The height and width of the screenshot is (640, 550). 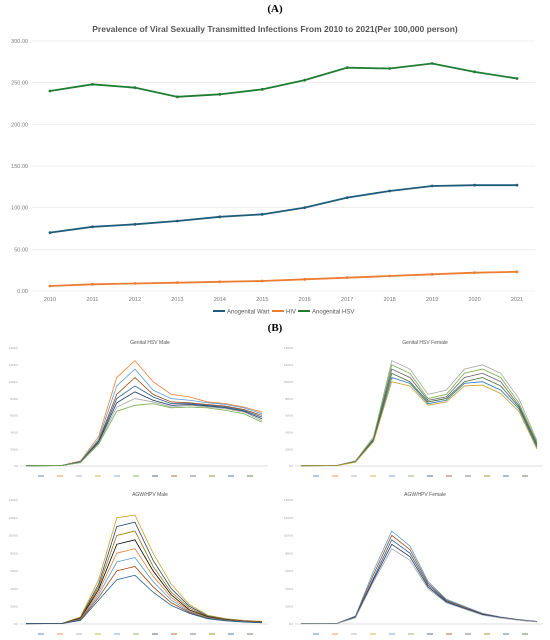 I want to click on main-x-tick-label: 2021, so click(x=517, y=300).